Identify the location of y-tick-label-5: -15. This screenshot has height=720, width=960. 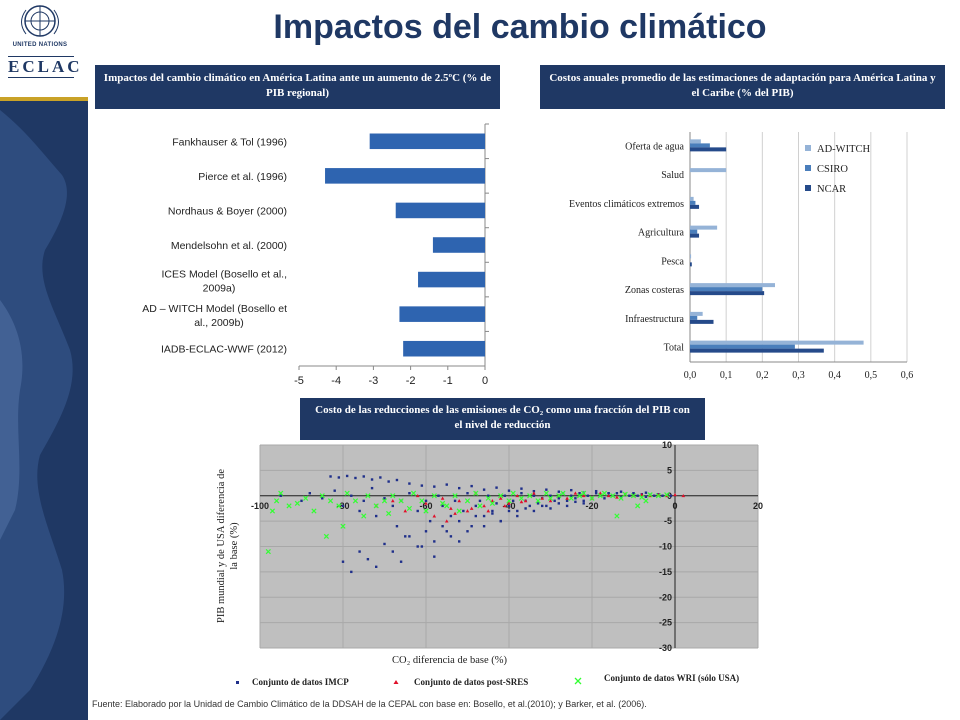
(665, 572).